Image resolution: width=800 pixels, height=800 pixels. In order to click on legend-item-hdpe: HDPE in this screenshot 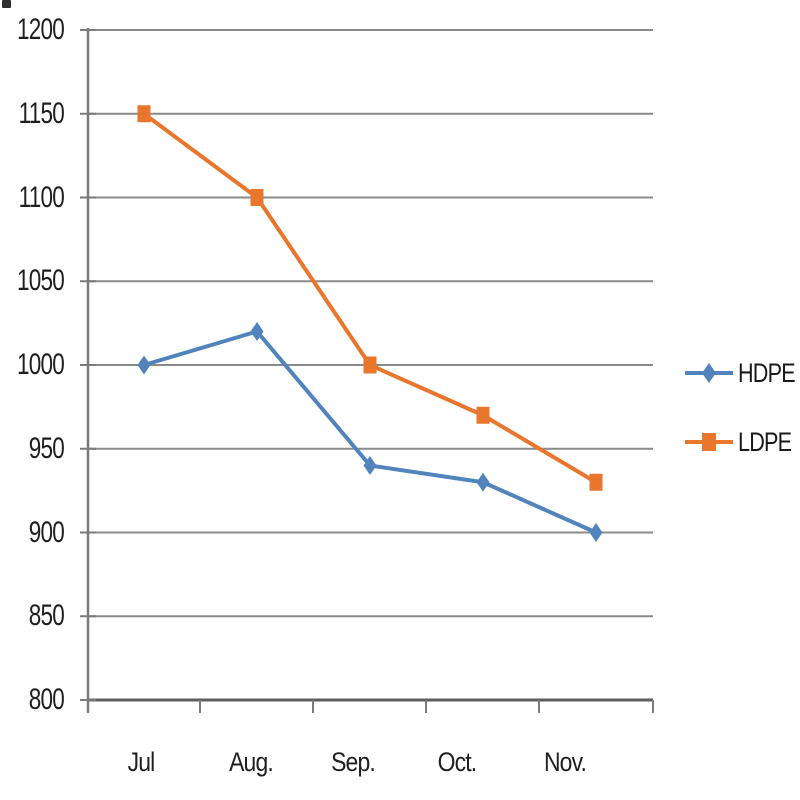, I will do `click(742, 373)`.